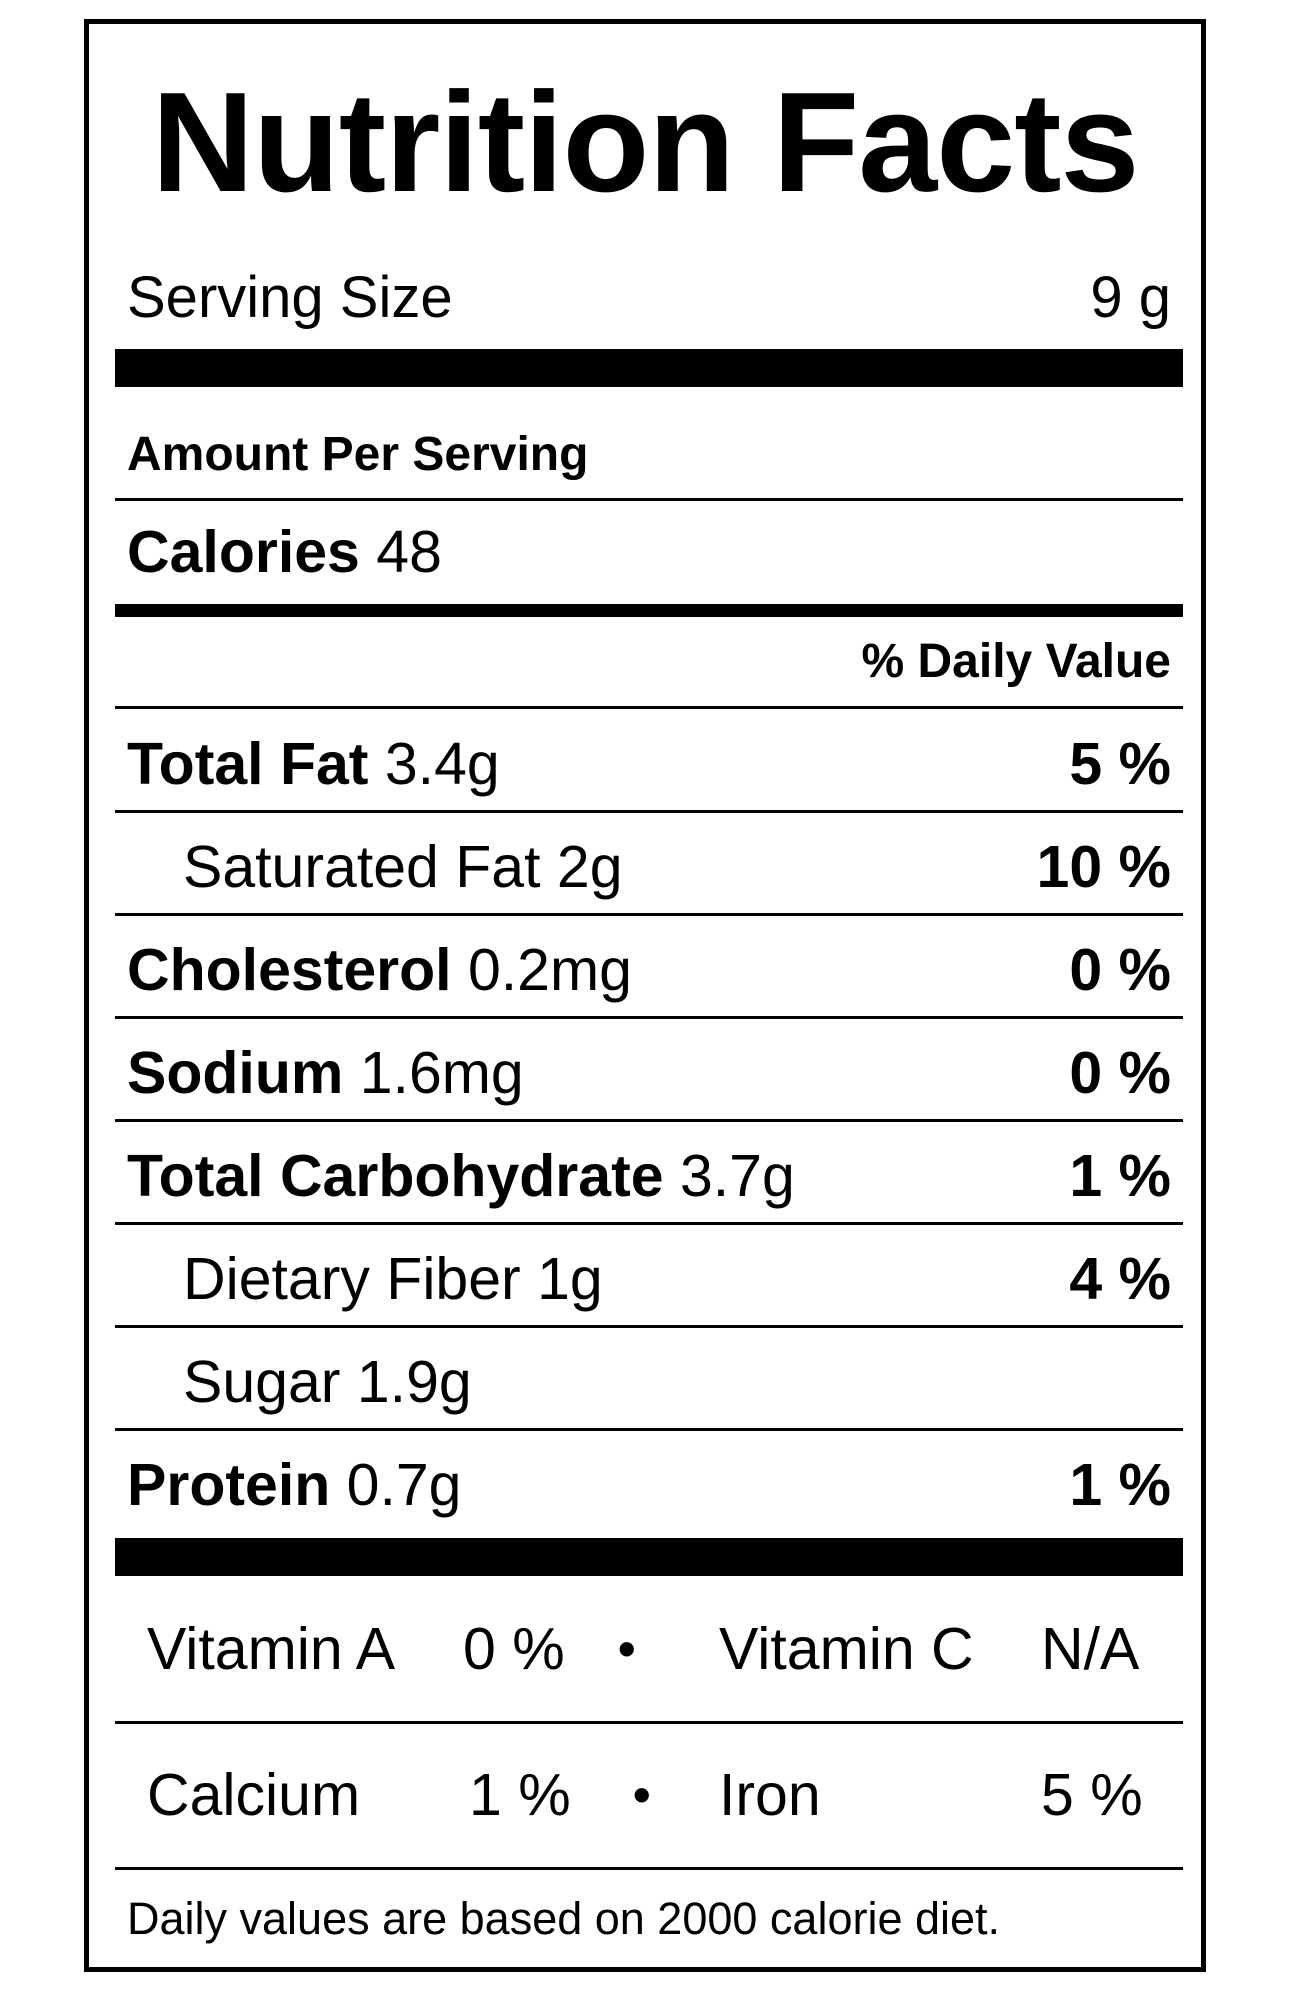 The height and width of the screenshot is (2000, 1294). What do you see at coordinates (846, 1649) in the screenshot?
I see `vitamin-c-label: Vitamin C` at bounding box center [846, 1649].